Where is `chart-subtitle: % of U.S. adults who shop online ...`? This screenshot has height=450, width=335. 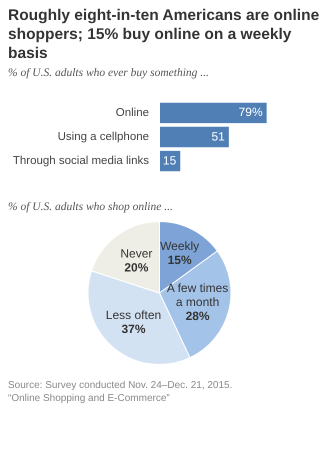
chart-subtitle: % of U.S. adults who shop online ... is located at coordinates (91, 207).